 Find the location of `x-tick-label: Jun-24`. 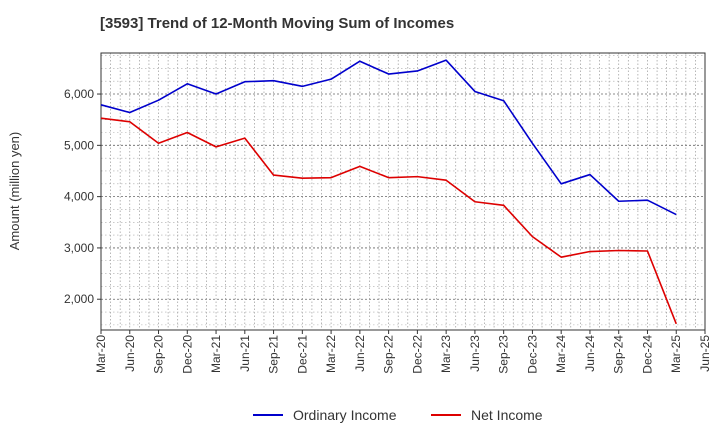

x-tick-label: Jun-24 is located at coordinates (590, 353).